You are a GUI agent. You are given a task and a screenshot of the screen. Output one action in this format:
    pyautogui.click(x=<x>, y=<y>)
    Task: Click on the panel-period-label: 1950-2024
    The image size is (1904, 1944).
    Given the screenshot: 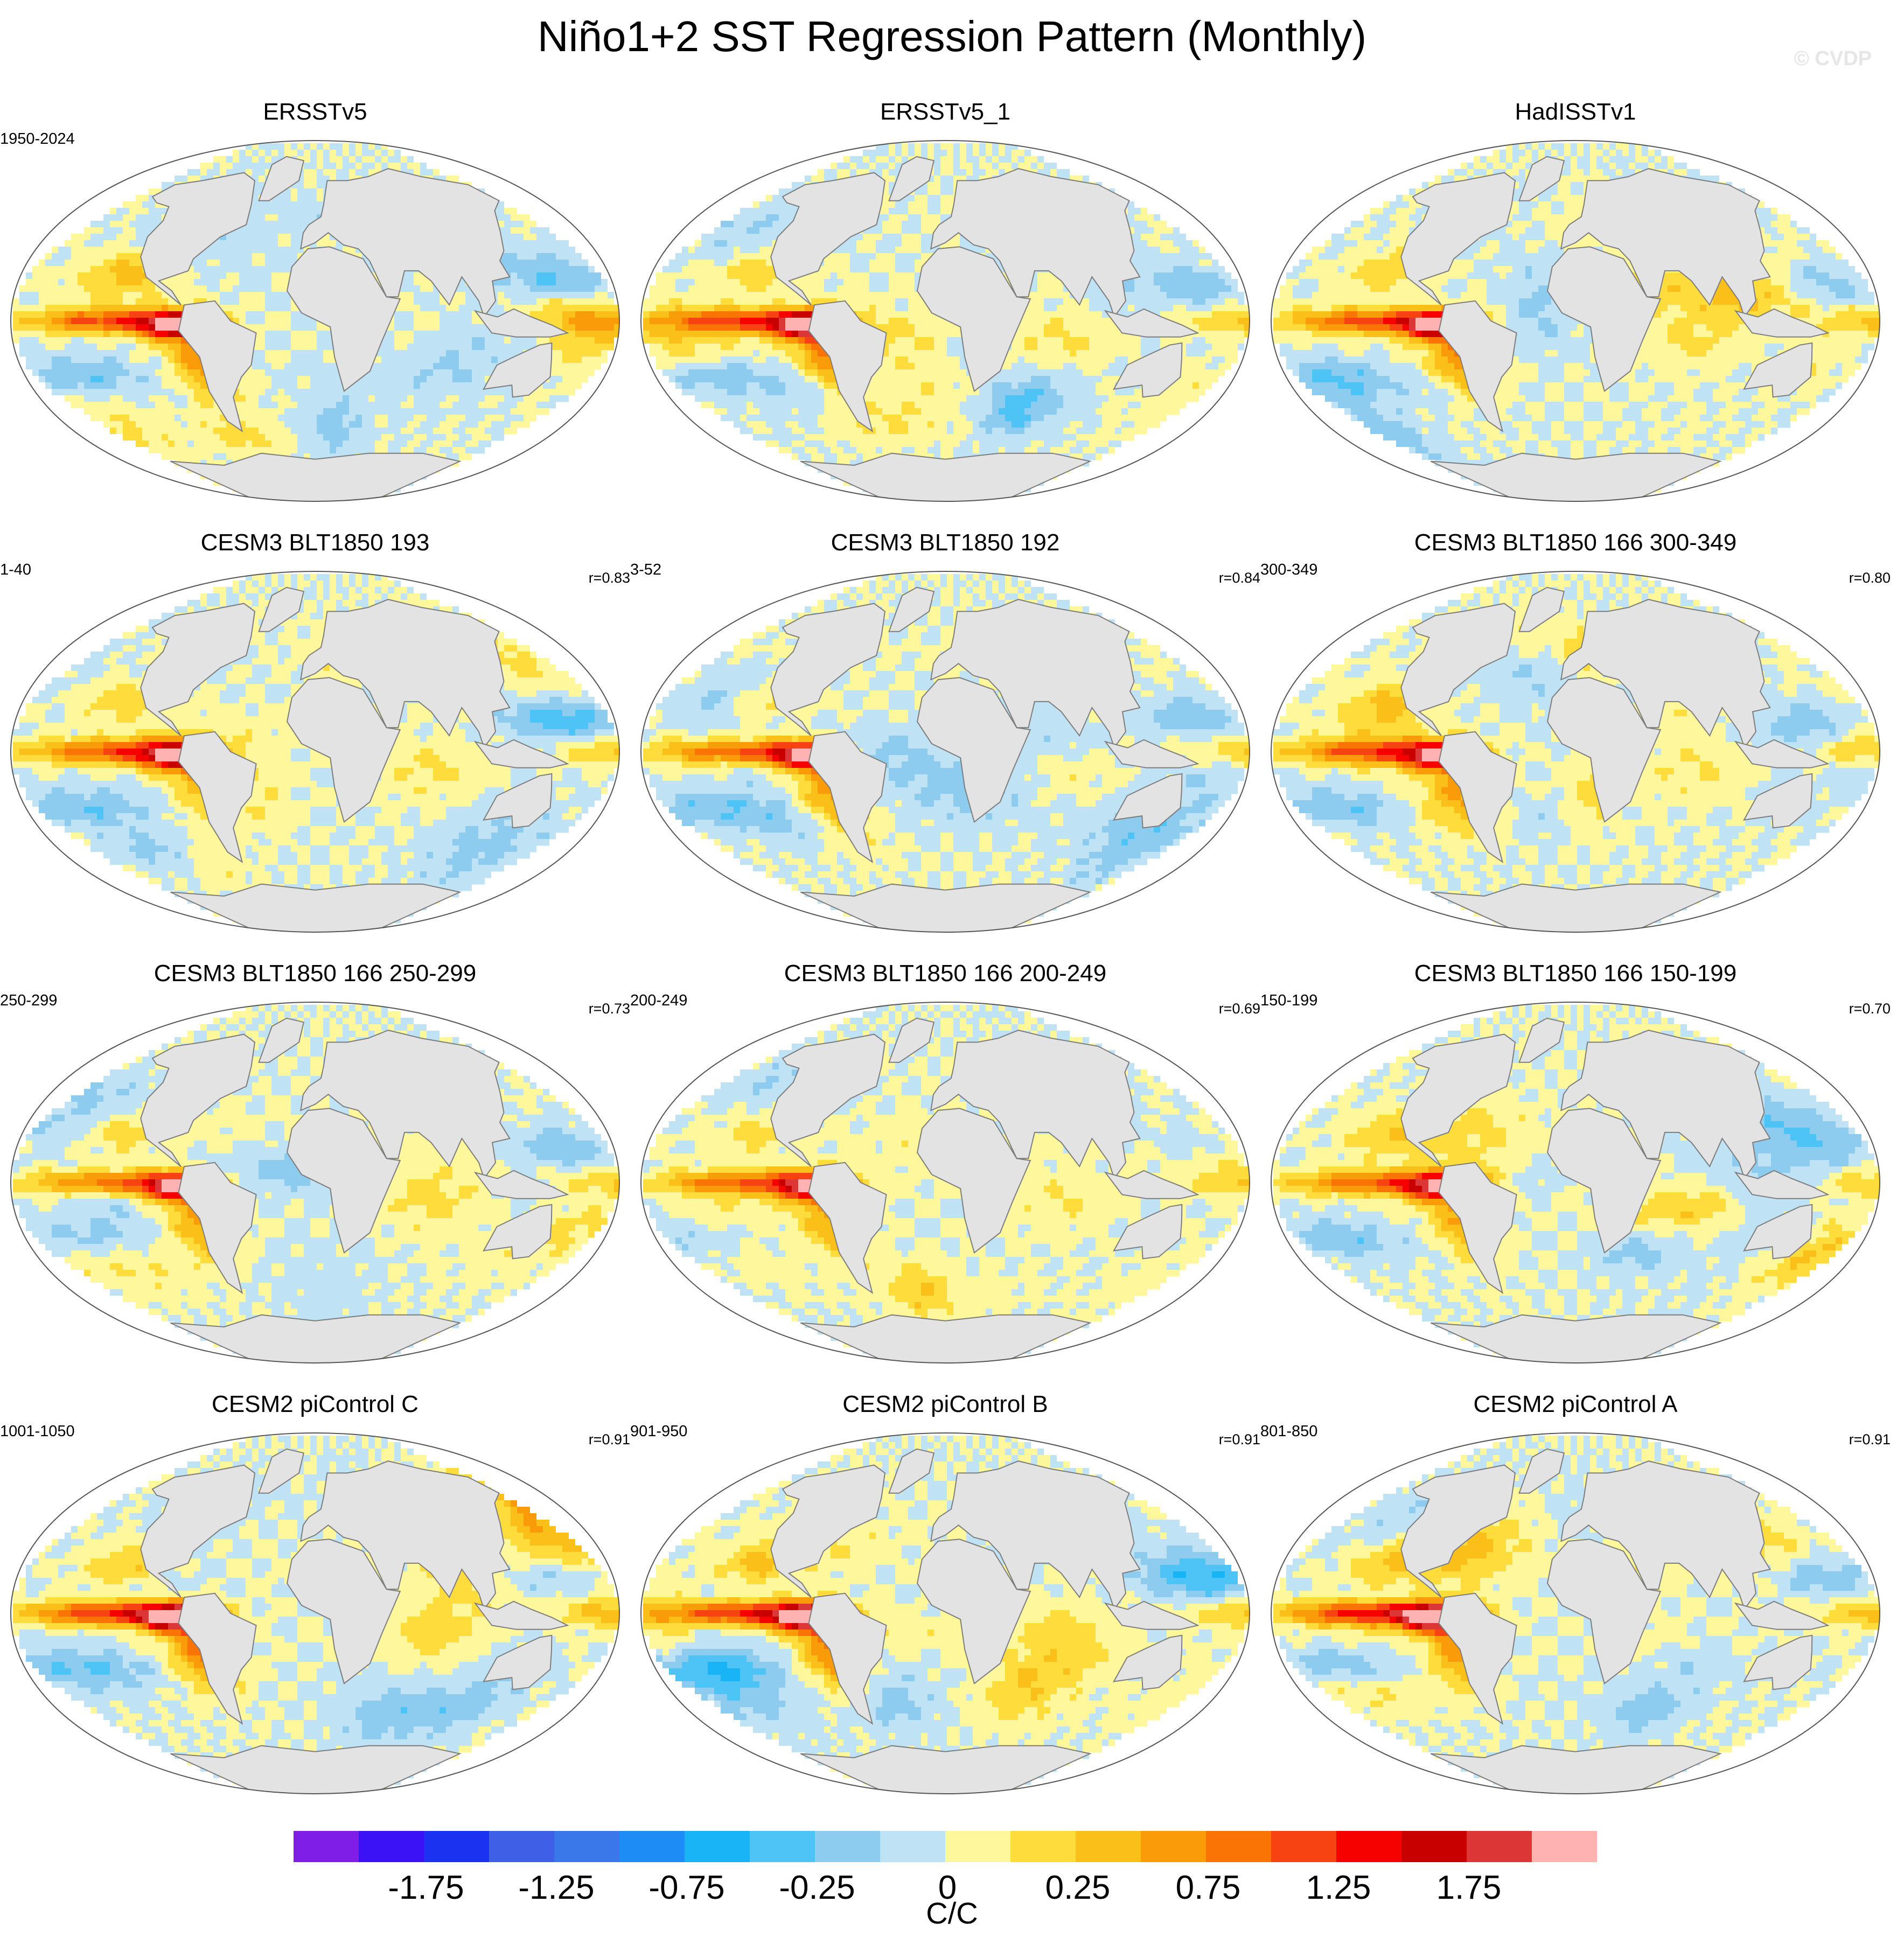 What is the action you would take?
    pyautogui.click(x=37, y=139)
    